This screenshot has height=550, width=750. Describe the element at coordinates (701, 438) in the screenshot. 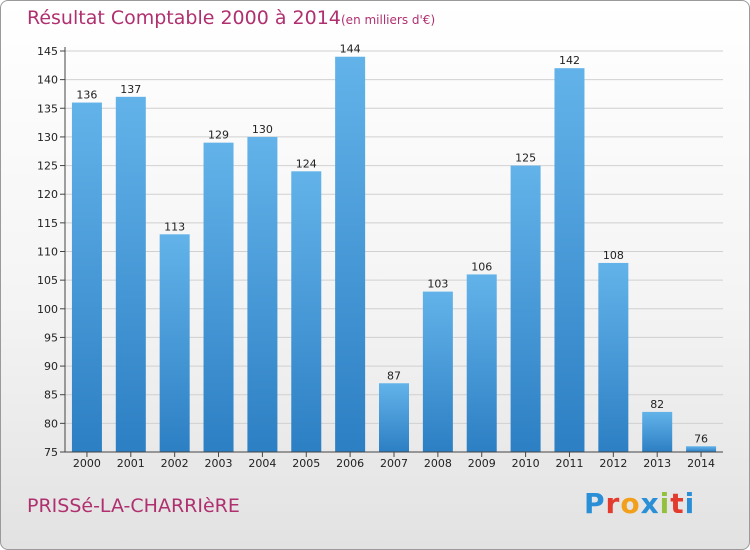

I see `data-label-2014: 76` at that location.